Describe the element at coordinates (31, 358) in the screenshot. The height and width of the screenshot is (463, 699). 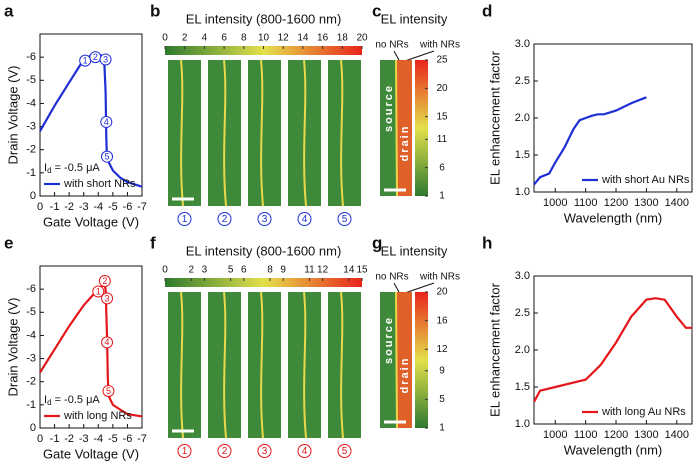
I see `y-tick-label: -3` at that location.